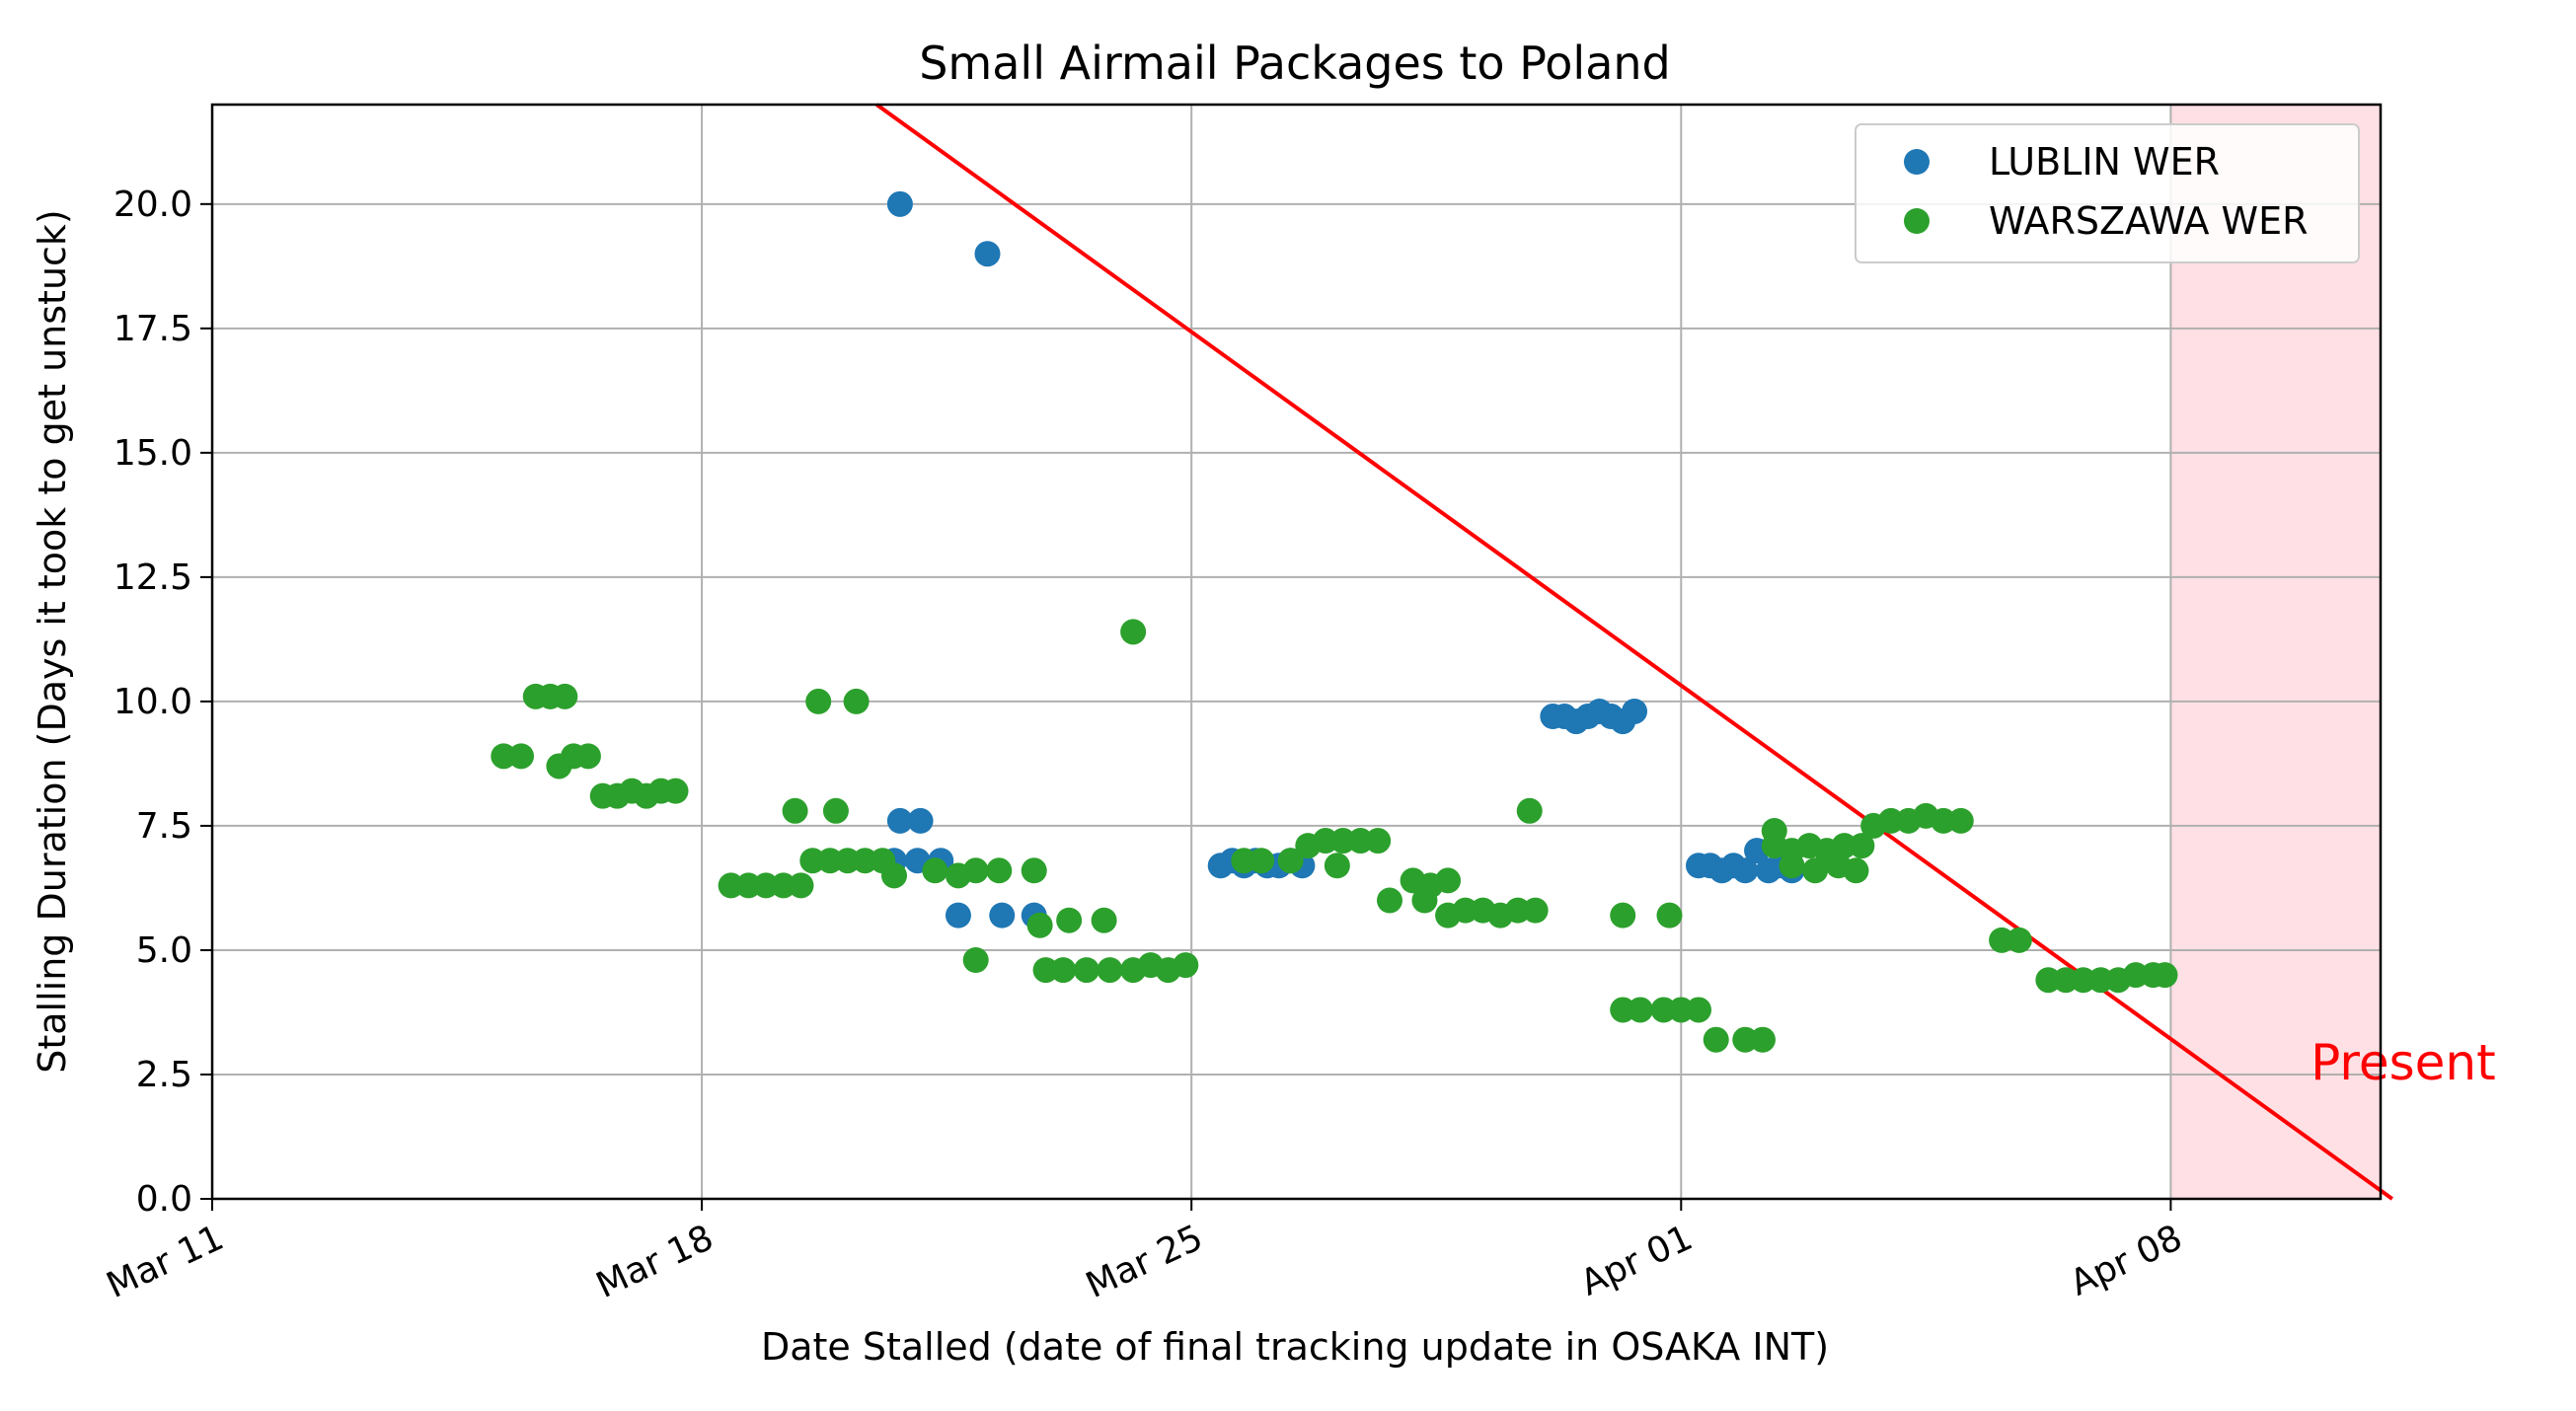 The height and width of the screenshot is (1411, 2576). I want to click on legend: LUBLIN WER WARSZAWA WER, so click(2107, 193).